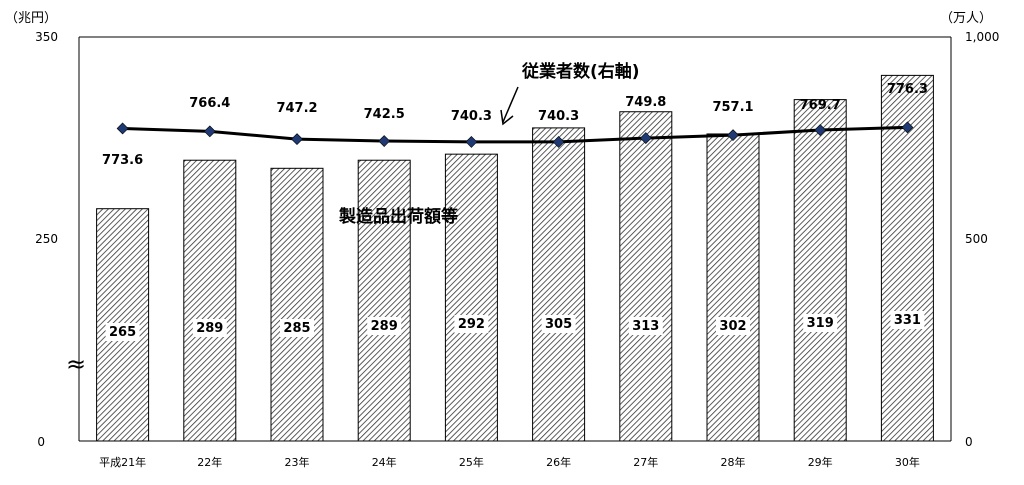 The image size is (1024, 485). What do you see at coordinates (46, 239) in the screenshot?
I see `left-tick-250: 250` at bounding box center [46, 239].